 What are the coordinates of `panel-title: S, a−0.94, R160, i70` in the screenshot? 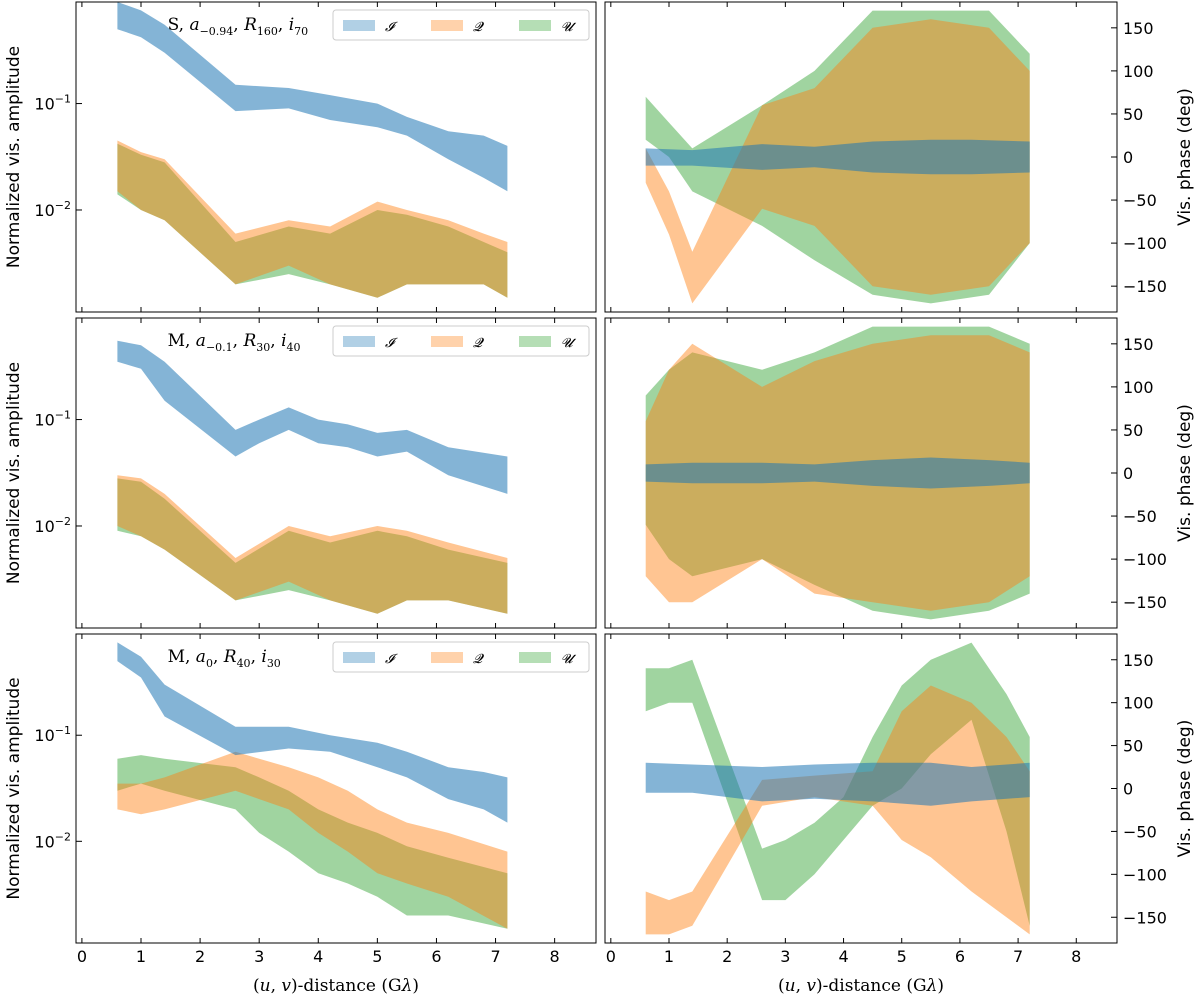 It's located at (238, 26).